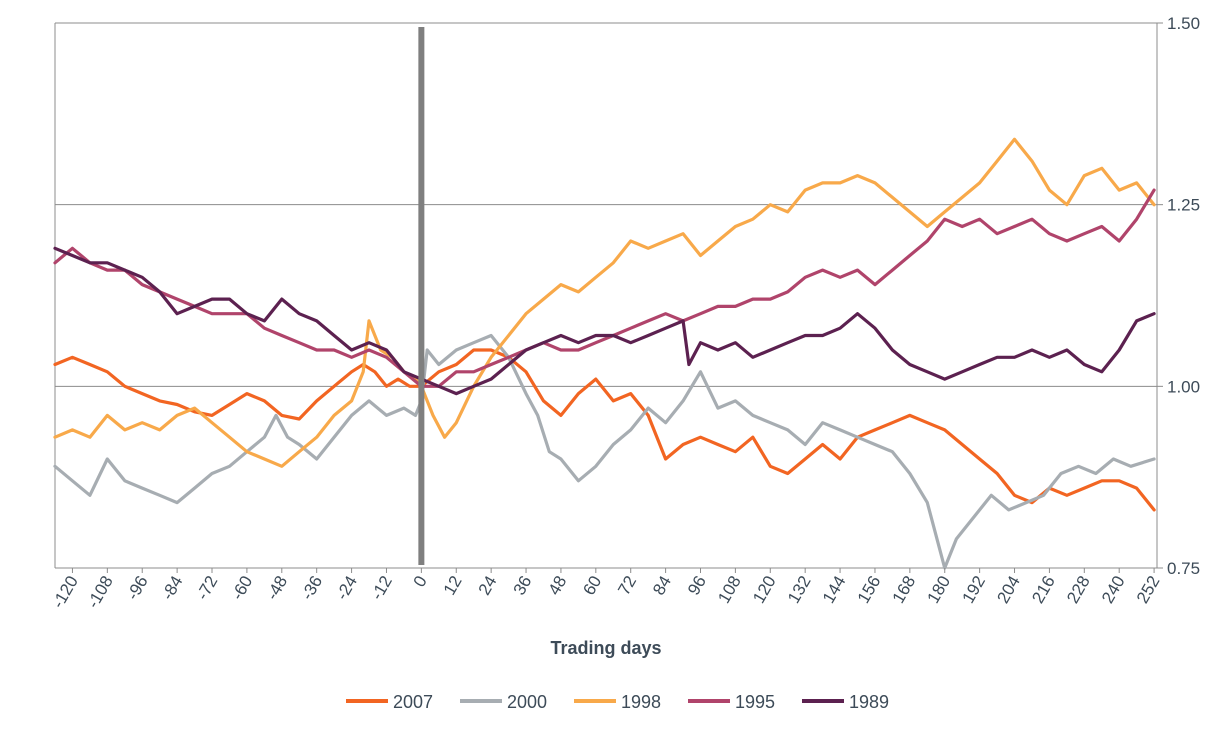 This screenshot has height=733, width=1228. I want to click on x-tick-label: 156, so click(869, 590).